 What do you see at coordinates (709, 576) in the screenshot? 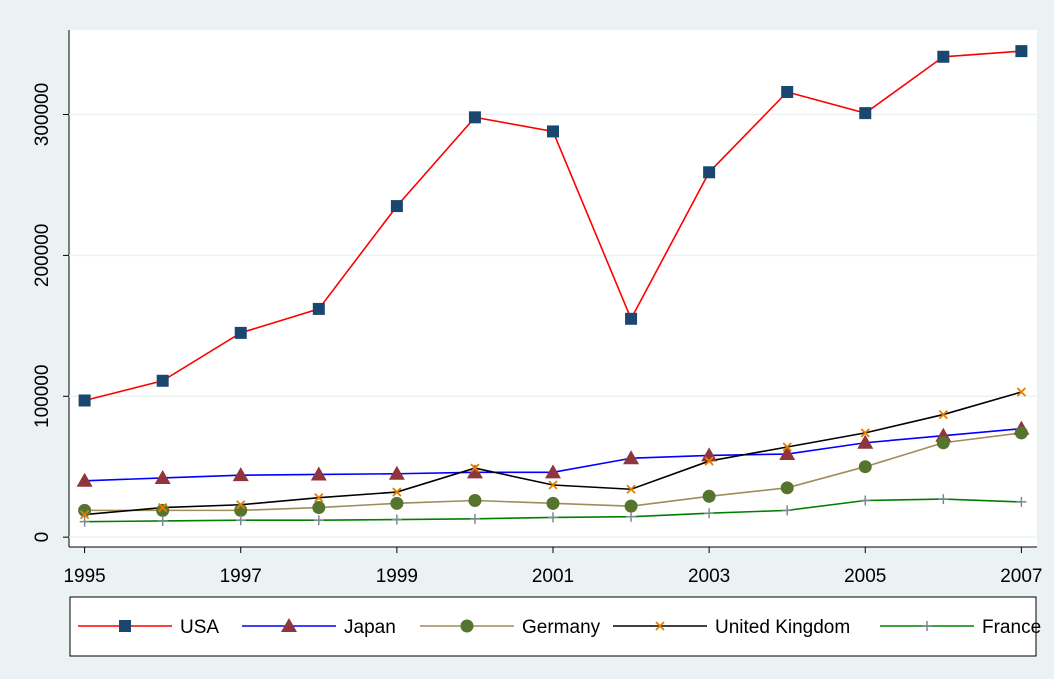
I see `x-tick-label: 2003` at bounding box center [709, 576].